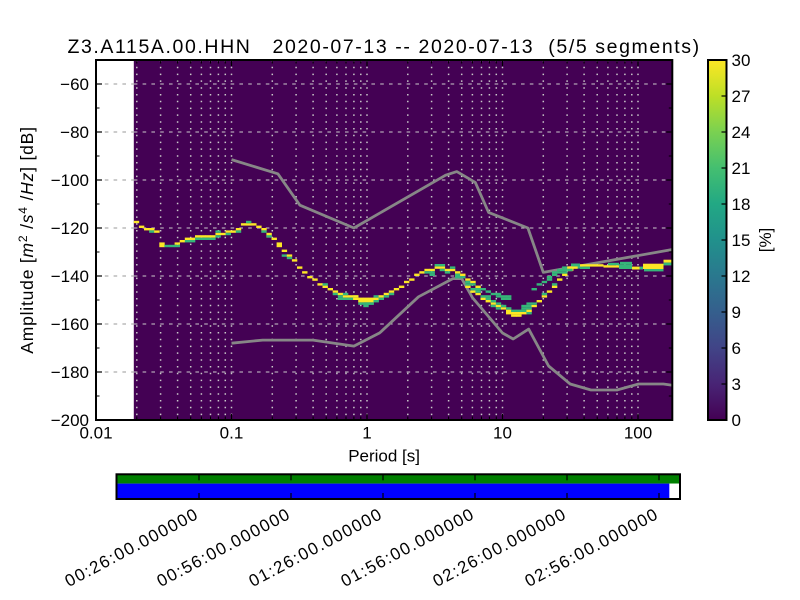  I want to click on svg-text: 9, so click(736, 312).